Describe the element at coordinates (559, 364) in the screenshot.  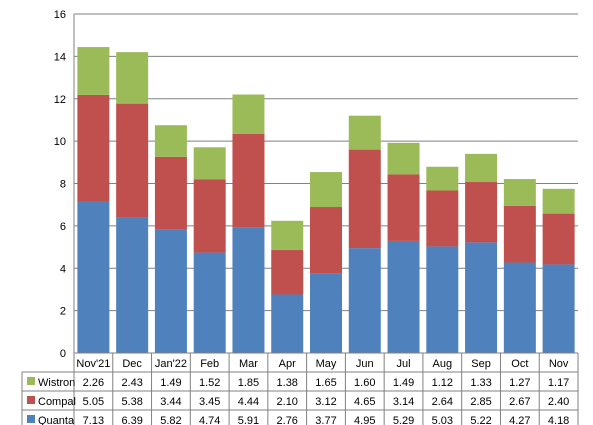
I see `x-tick-label: Nov` at that location.